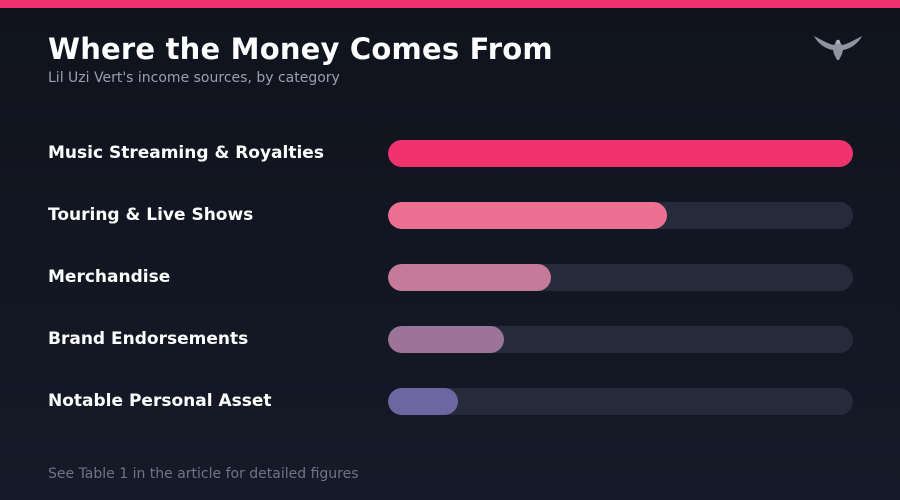  I want to click on top-accent-stripe, so click(450, 4).